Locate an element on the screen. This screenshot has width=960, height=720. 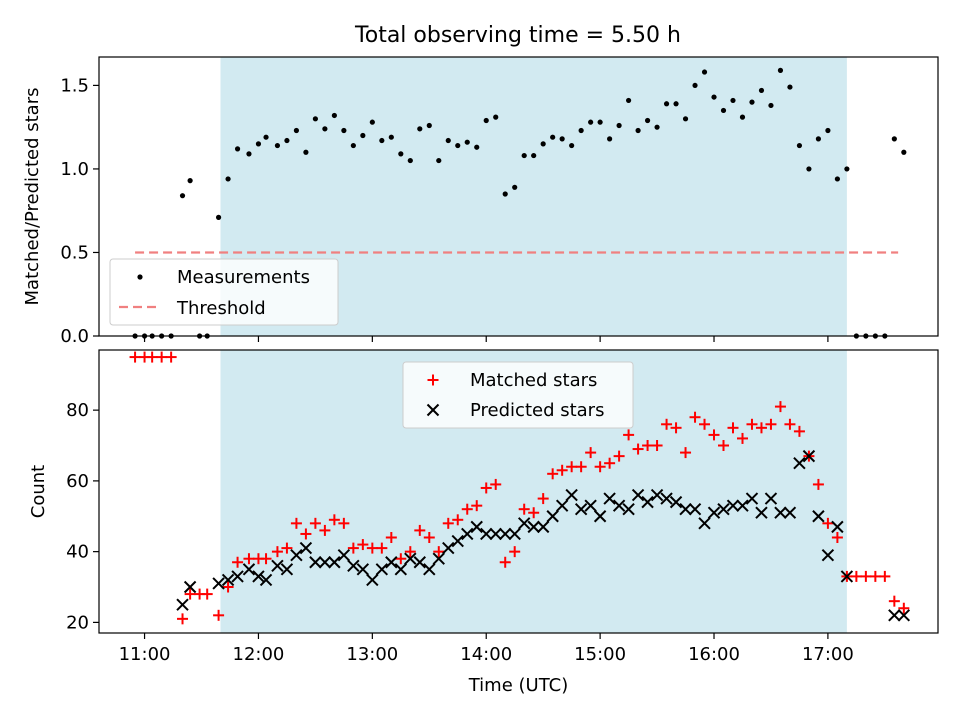
xtick-label: 15:00 is located at coordinates (600, 654).